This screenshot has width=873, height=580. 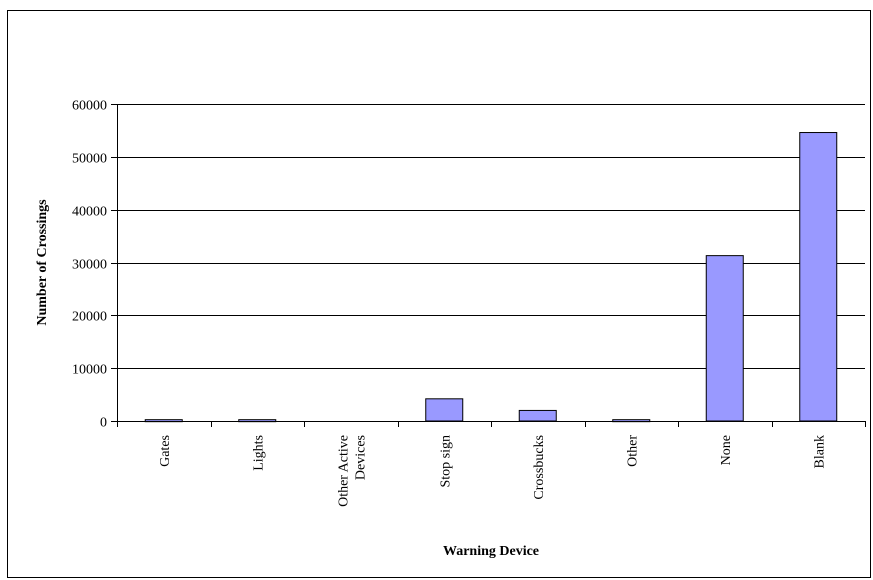 What do you see at coordinates (819, 451) in the screenshot?
I see `x-tick-label: Blank` at bounding box center [819, 451].